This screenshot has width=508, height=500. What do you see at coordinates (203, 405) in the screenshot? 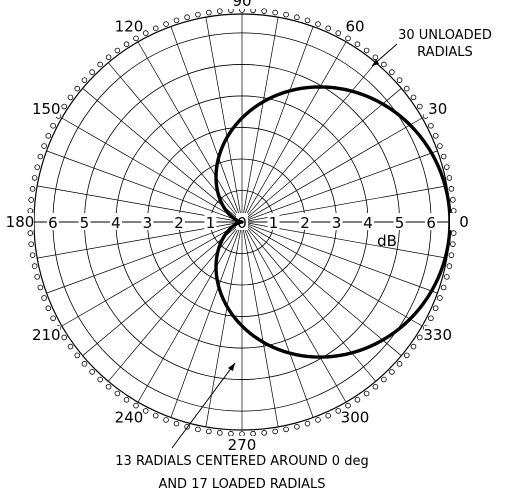
I see `annotation-arrow-loaded` at bounding box center [203, 405].